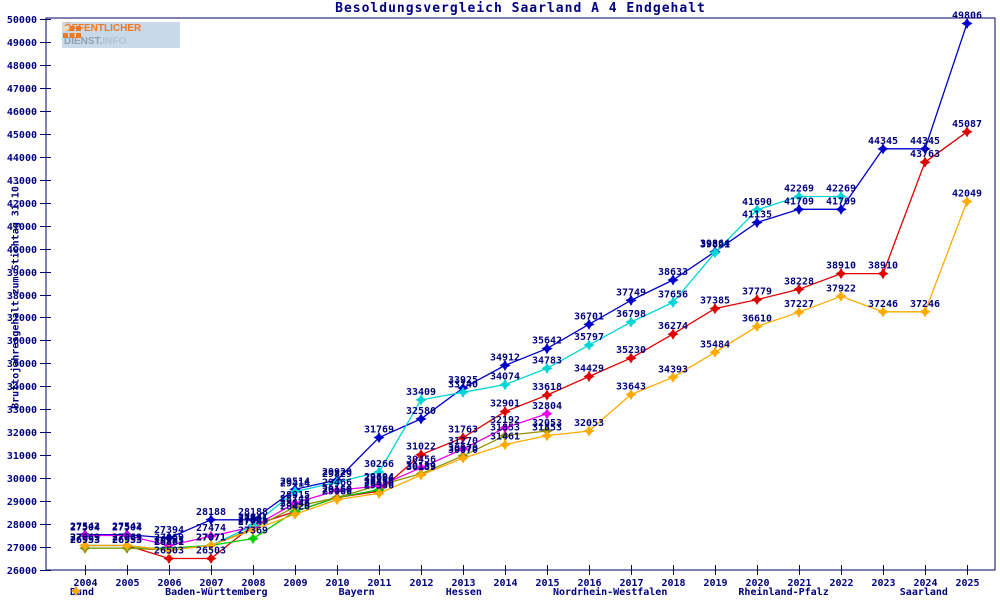  I want to click on point-label: 33740, so click(463, 384).